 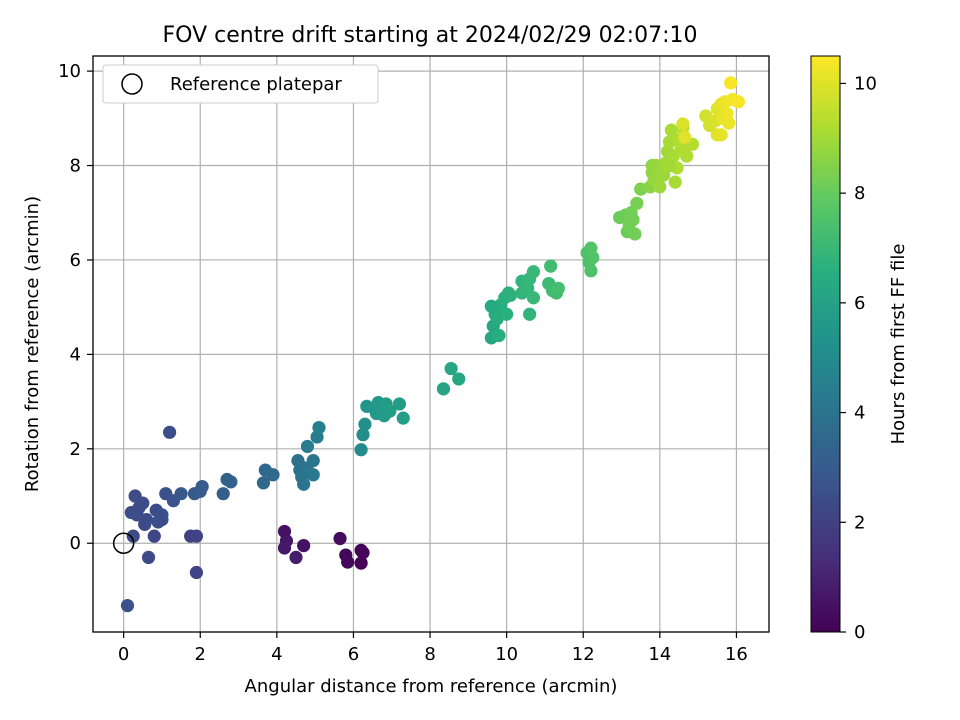 I want to click on reference-point, so click(x=123, y=543).